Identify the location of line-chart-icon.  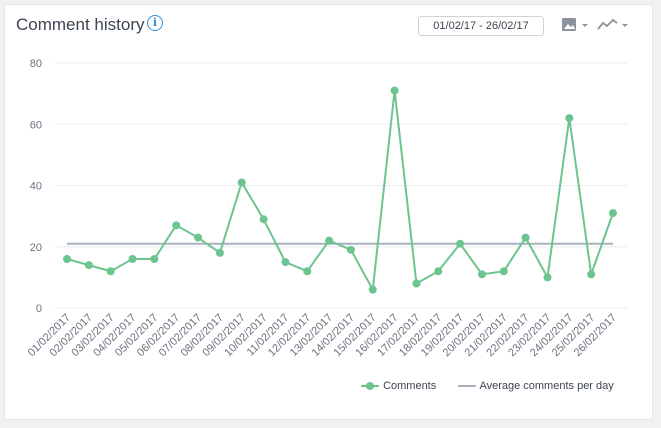
(612, 24).